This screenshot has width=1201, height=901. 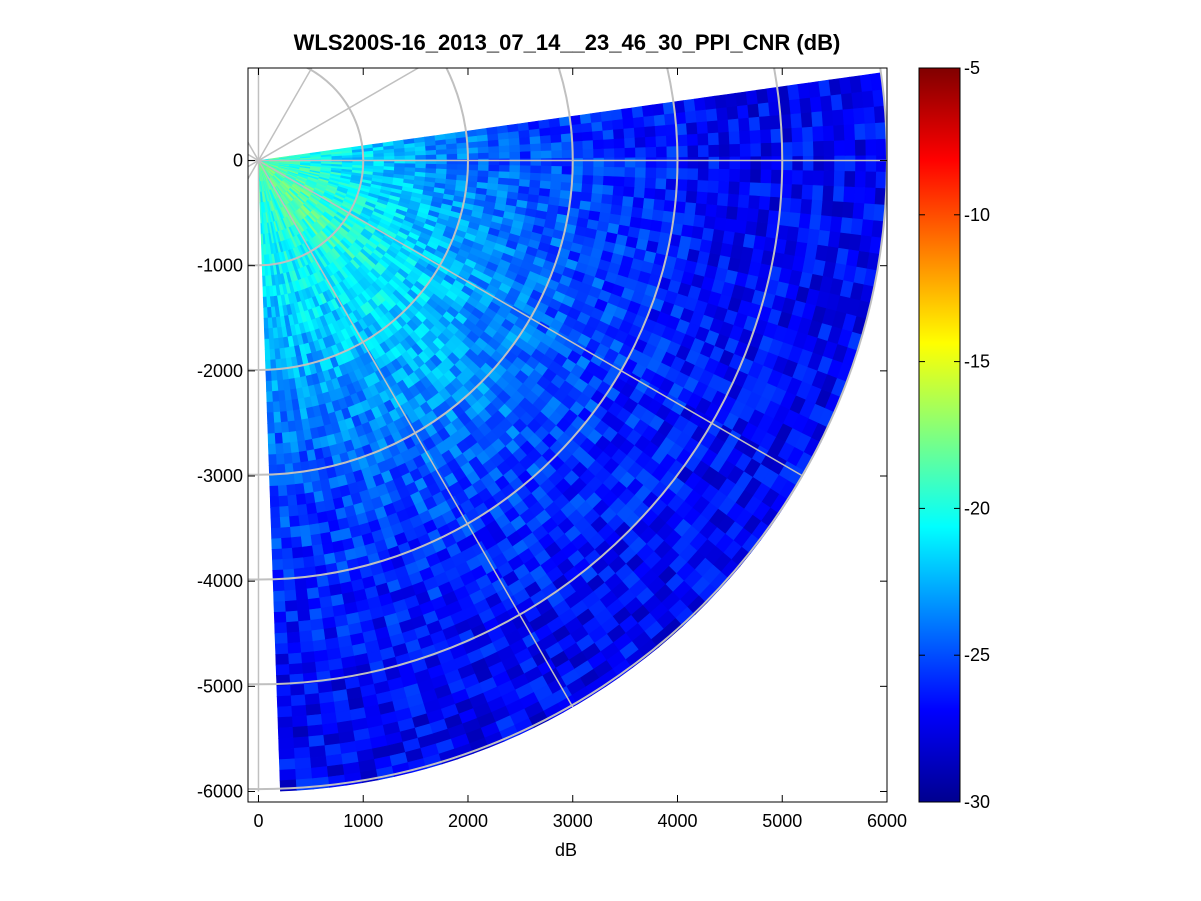 What do you see at coordinates (468, 821) in the screenshot?
I see `x-tick-label: 2000` at bounding box center [468, 821].